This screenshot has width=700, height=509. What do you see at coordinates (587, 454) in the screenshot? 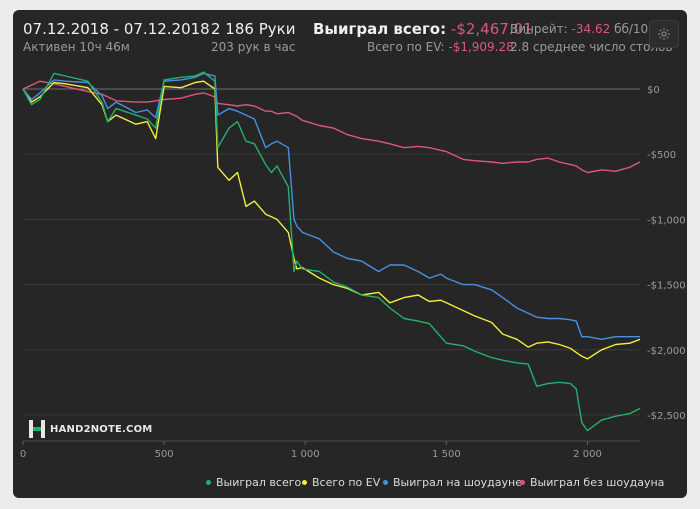
I see `x-tick-label: 2 000` at bounding box center [587, 454].